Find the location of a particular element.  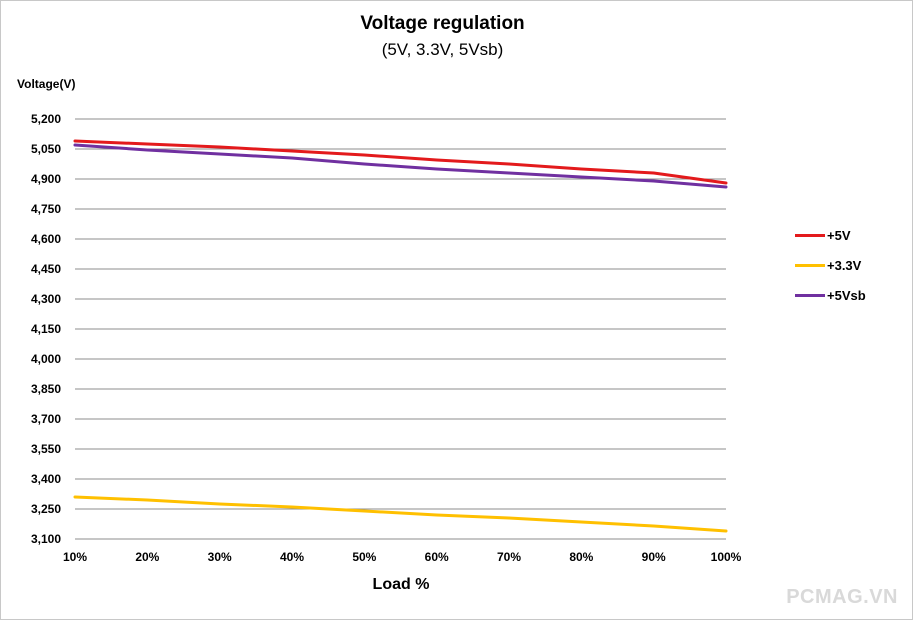

x-tick-label: 70% is located at coordinates (509, 557).